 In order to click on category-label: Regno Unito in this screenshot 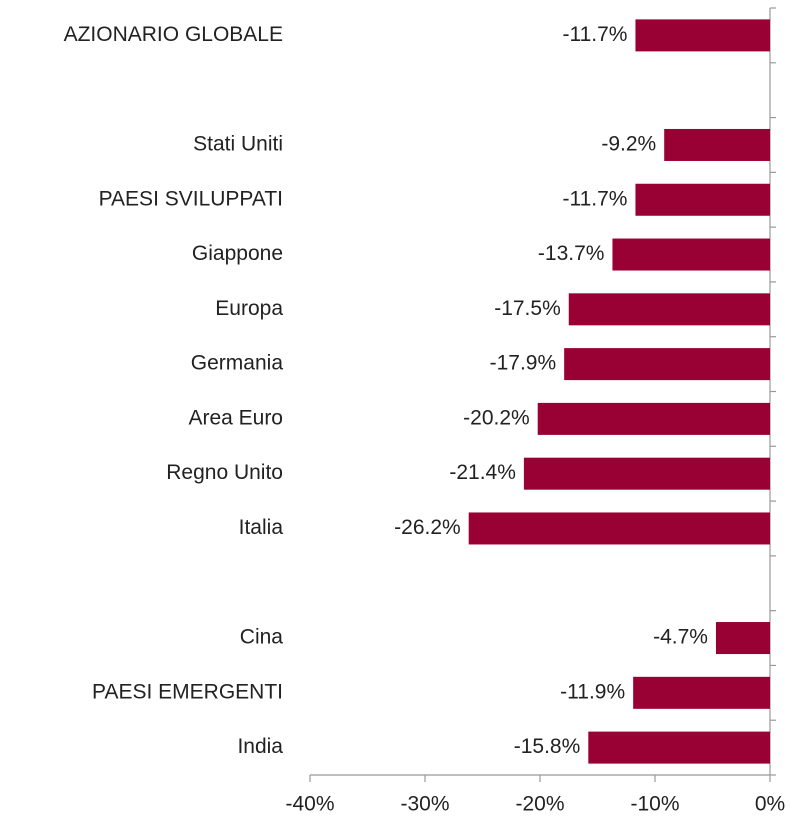, I will do `click(224, 472)`.